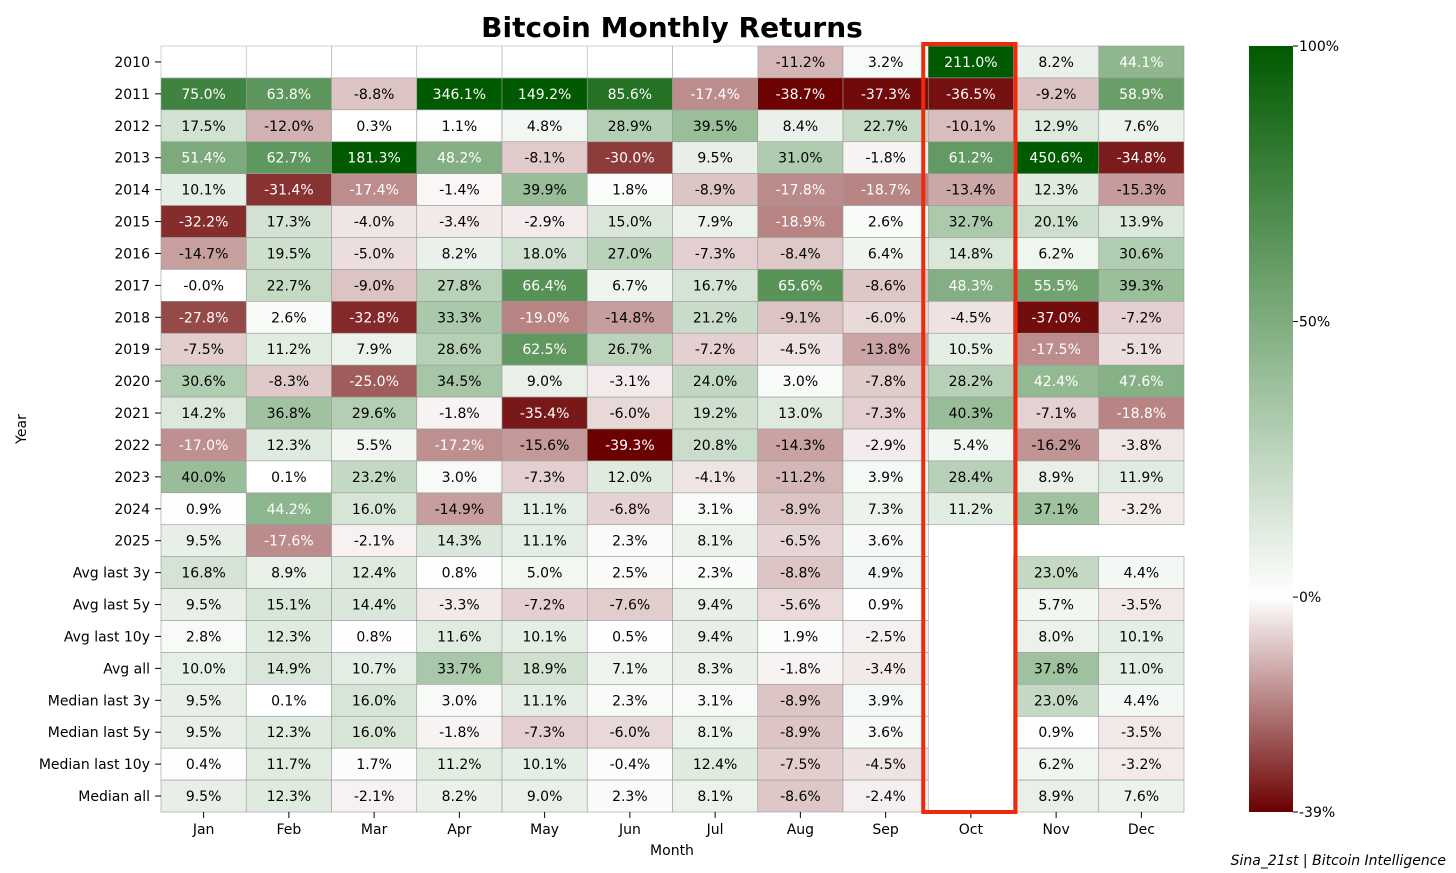 The width and height of the screenshot is (1456, 873). I want to click on cell-value-label: 6.2%, so click(1056, 254).